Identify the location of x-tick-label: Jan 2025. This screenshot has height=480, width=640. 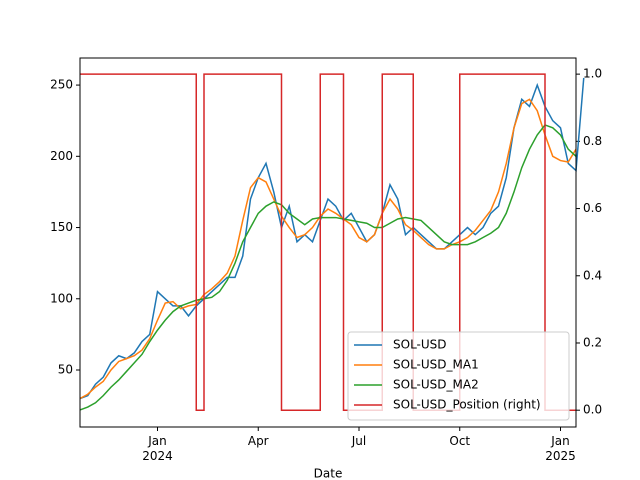
(560, 448).